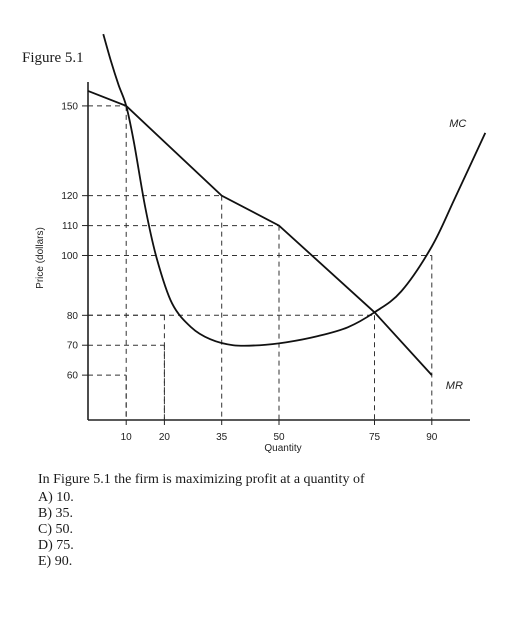  Describe the element at coordinates (56, 545) in the screenshot. I see `answer-option-d: D) 75.` at that location.